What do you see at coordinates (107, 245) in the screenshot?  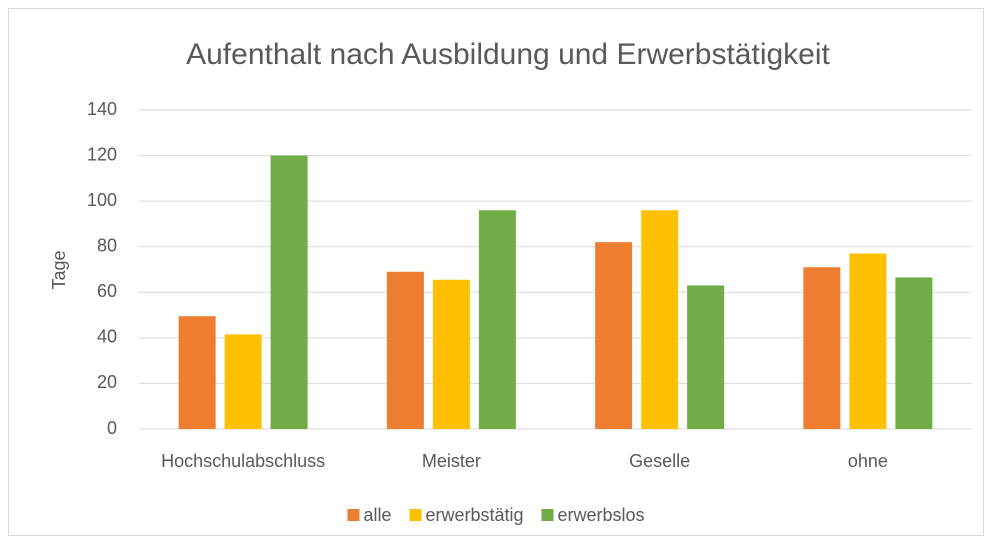 I see `y-tick-label: 80` at bounding box center [107, 245].